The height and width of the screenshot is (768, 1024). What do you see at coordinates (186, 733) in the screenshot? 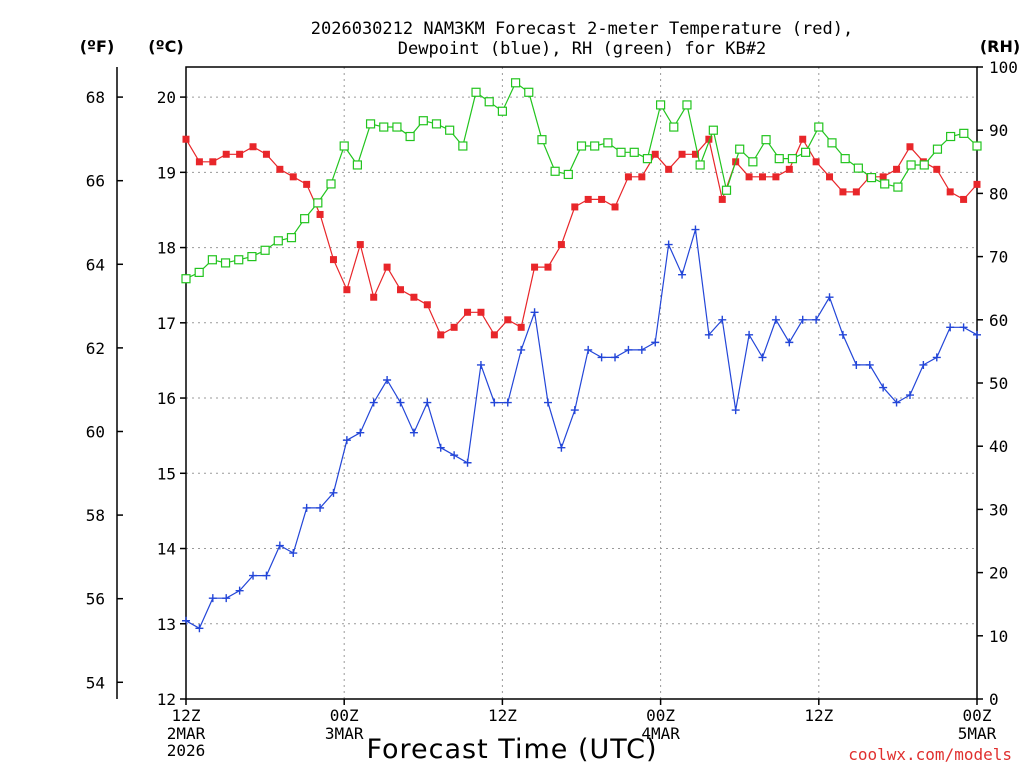
I see `x-tick-label-date: 2MAR` at bounding box center [186, 733].